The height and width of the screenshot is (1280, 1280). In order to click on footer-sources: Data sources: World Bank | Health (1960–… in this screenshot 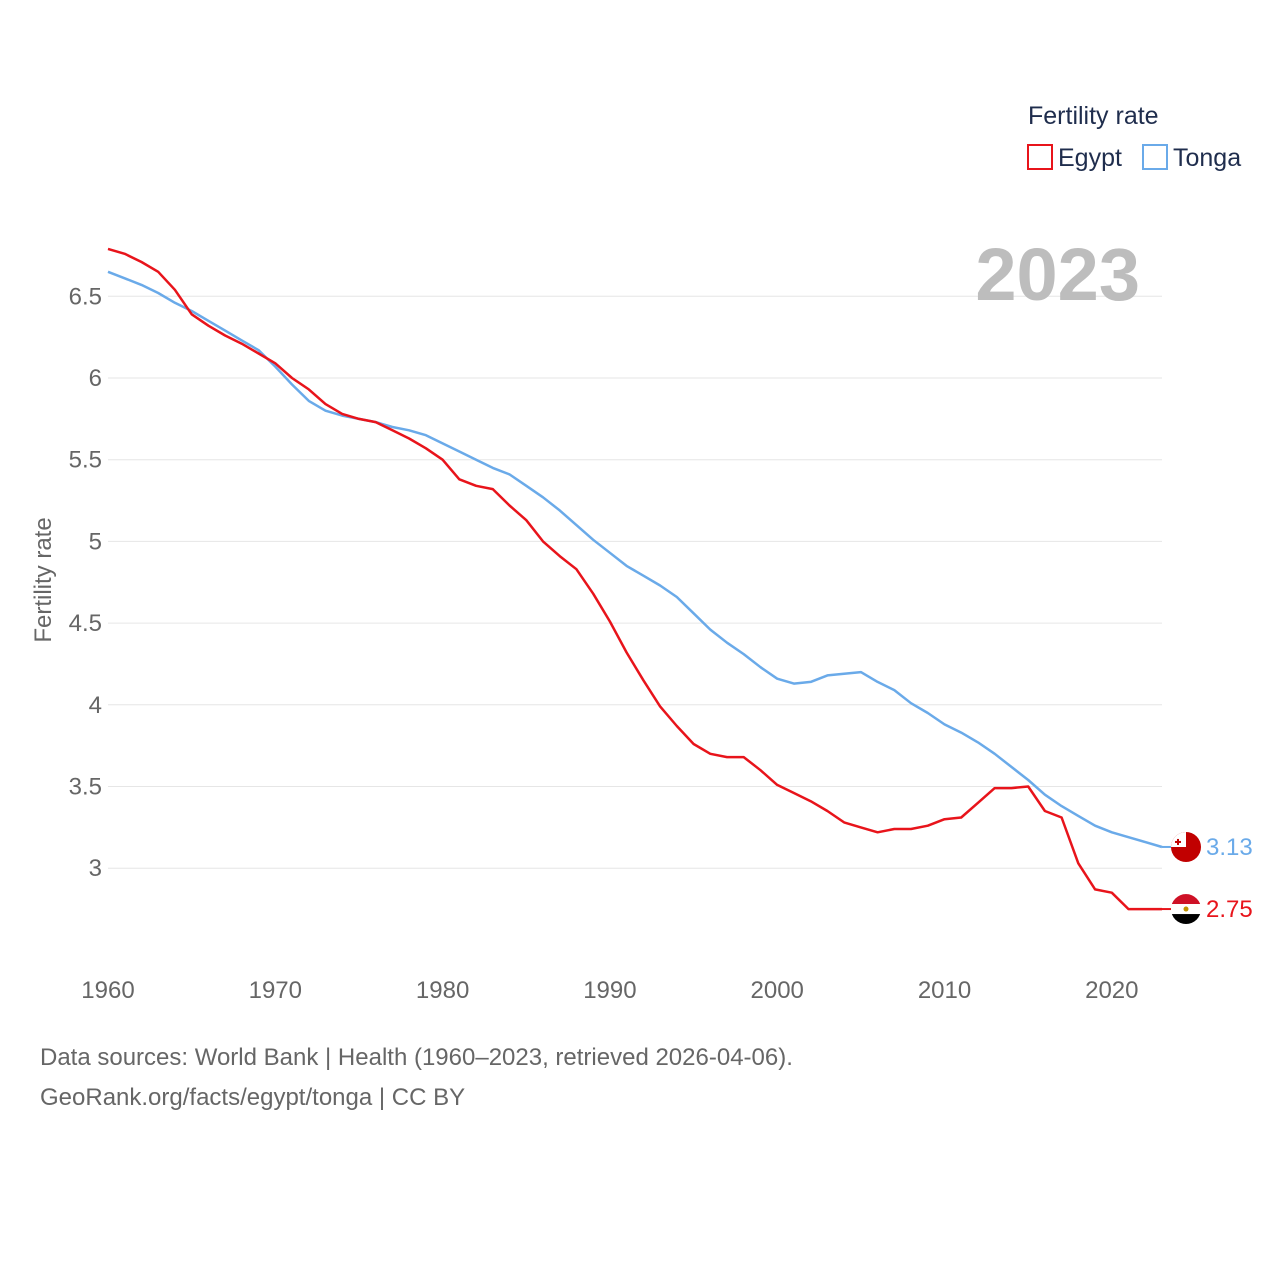, I will do `click(416, 1057)`.